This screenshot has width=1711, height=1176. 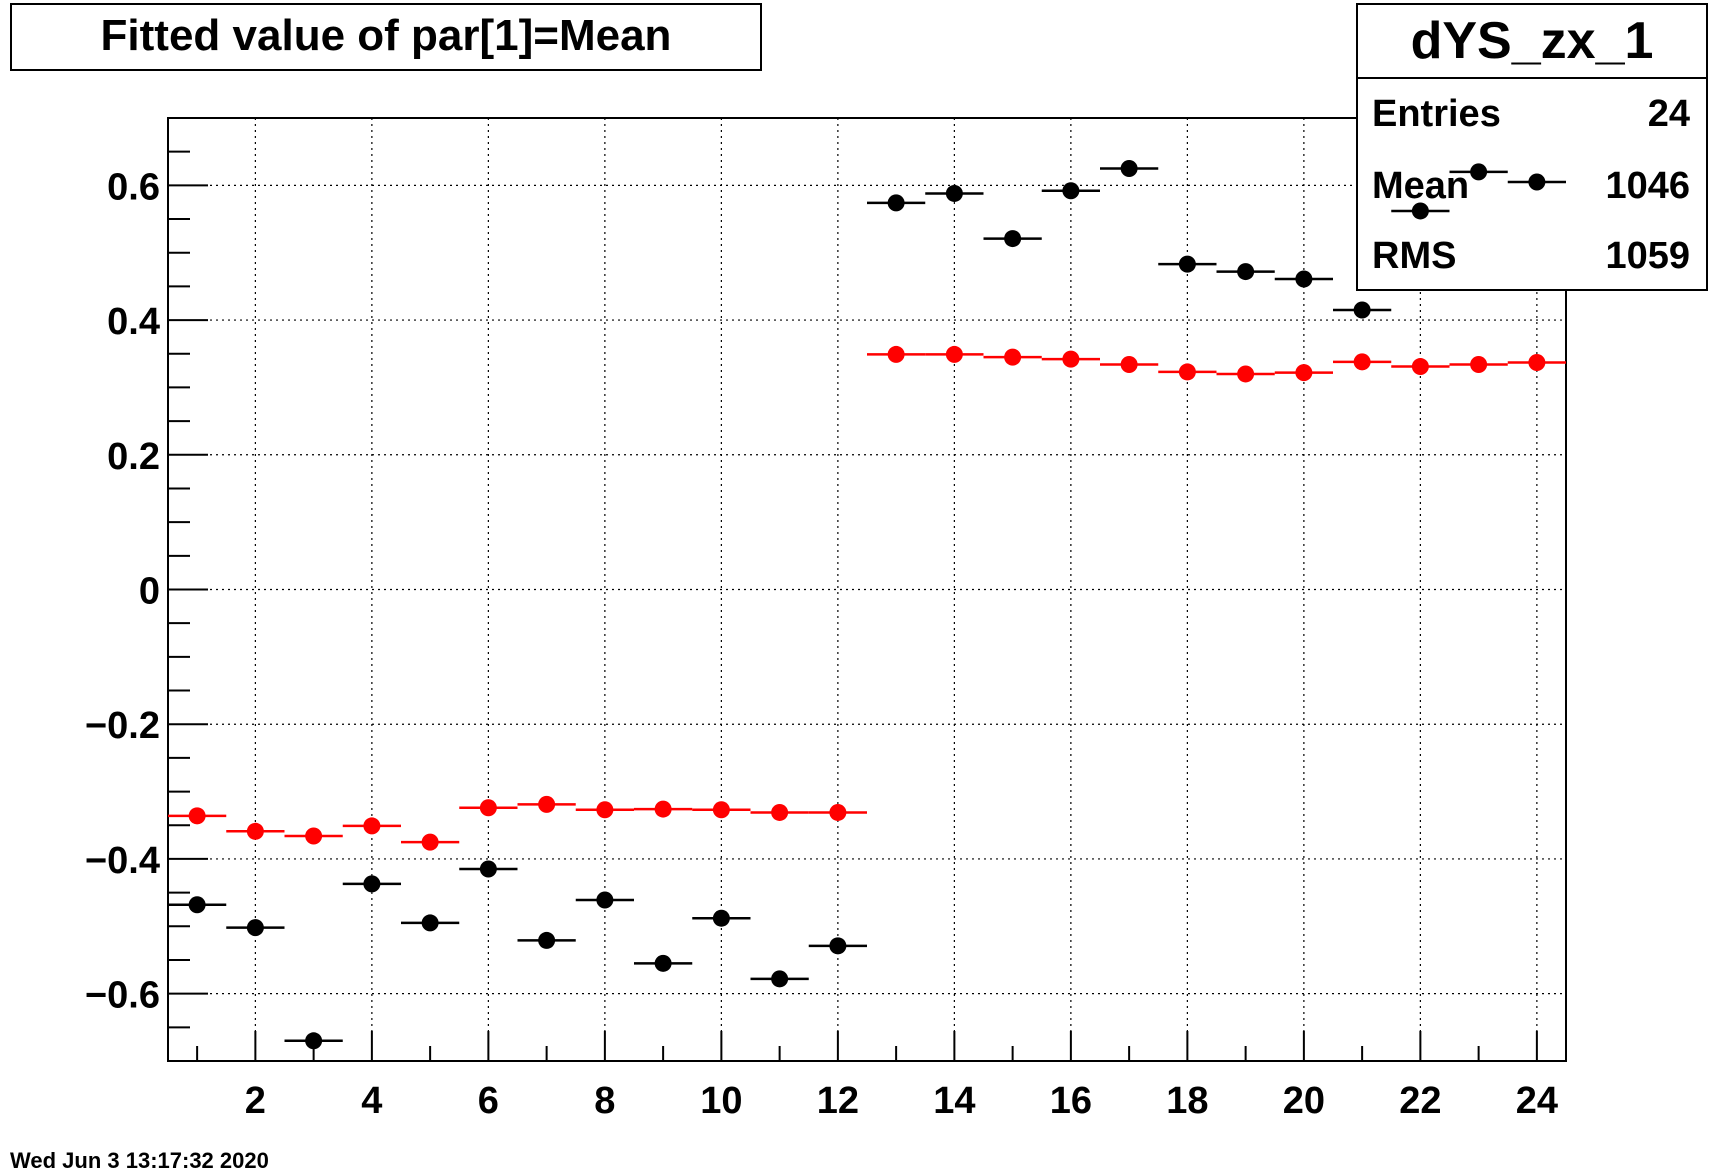 I want to click on y-tick-label: −0.2, so click(x=122, y=726).